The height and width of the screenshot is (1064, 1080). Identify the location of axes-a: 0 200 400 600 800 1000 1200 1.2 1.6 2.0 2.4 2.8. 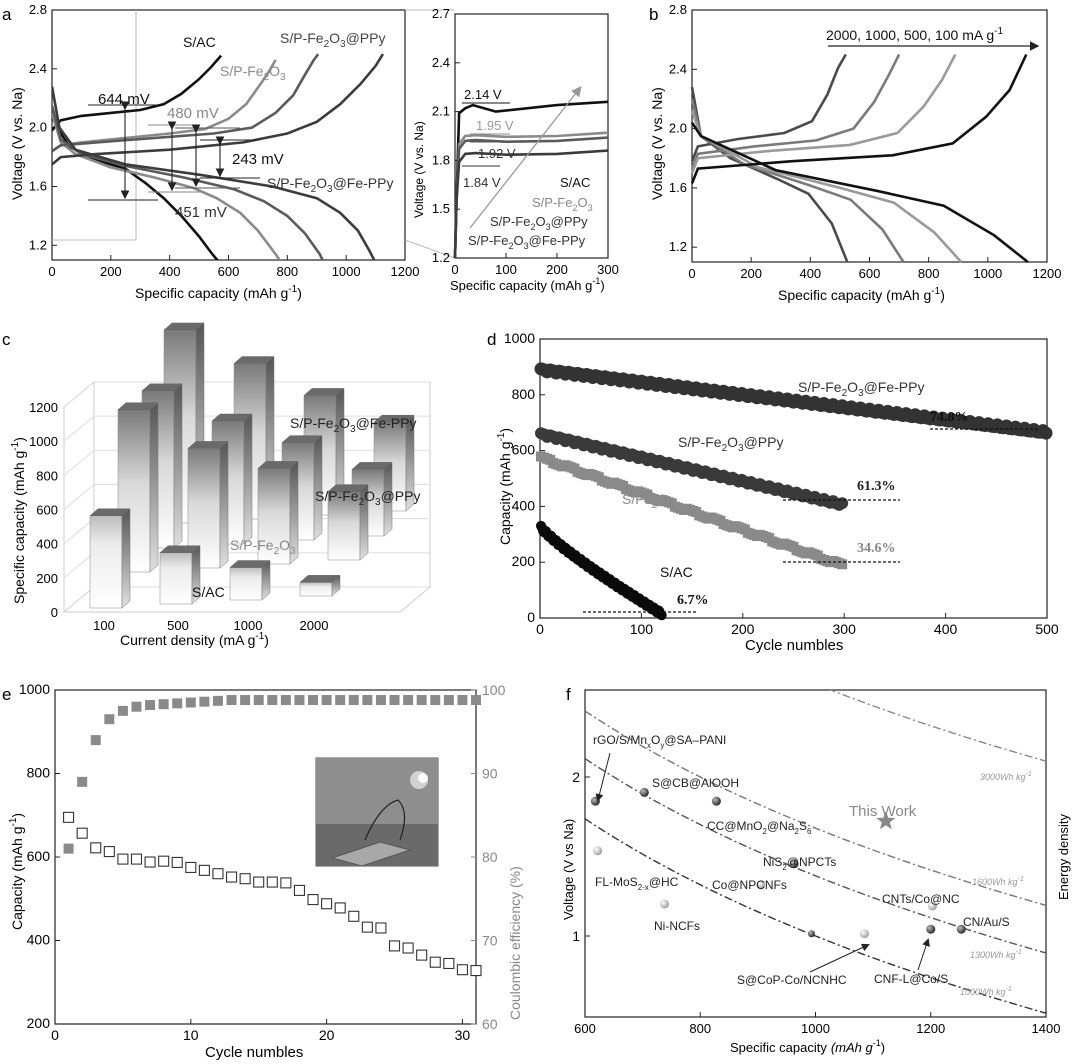
(224, 140).